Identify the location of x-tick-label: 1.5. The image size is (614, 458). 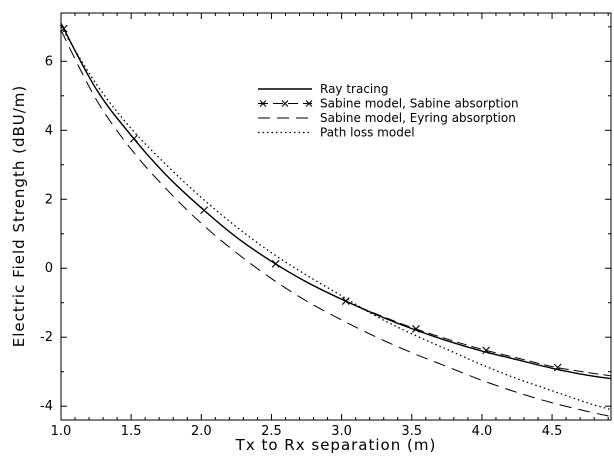
(131, 431).